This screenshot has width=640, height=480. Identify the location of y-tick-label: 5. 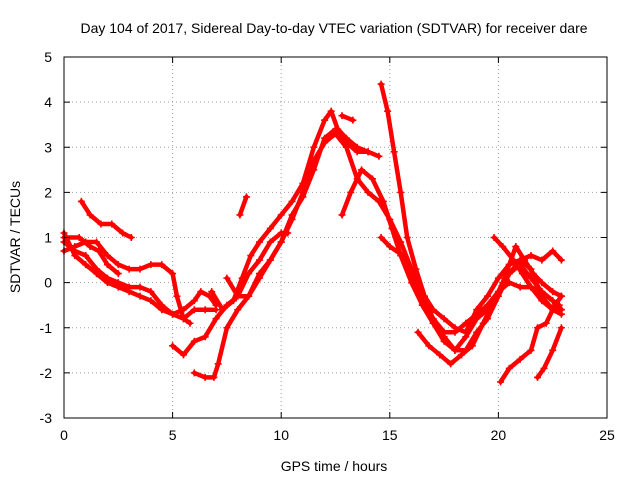
(48, 57).